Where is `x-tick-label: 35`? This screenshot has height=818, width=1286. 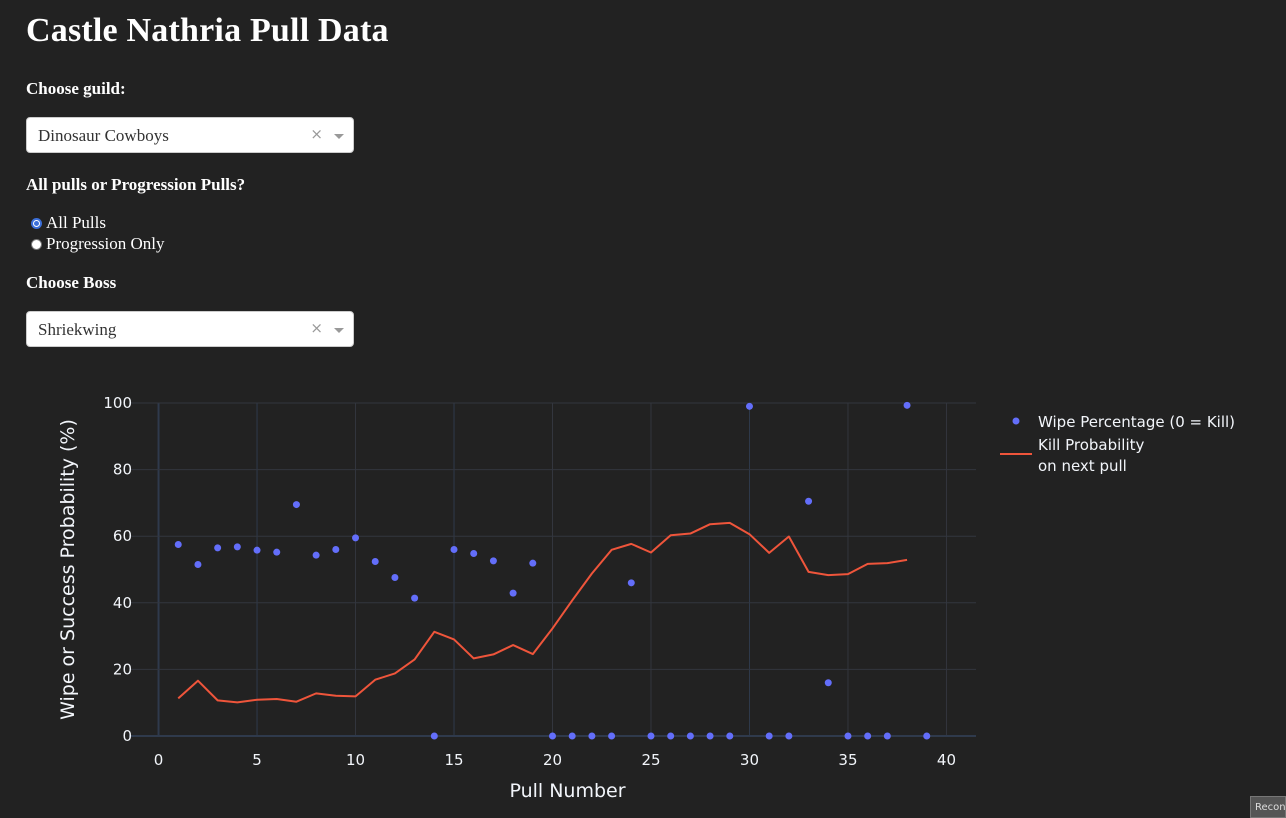 x-tick-label: 35 is located at coordinates (847, 760).